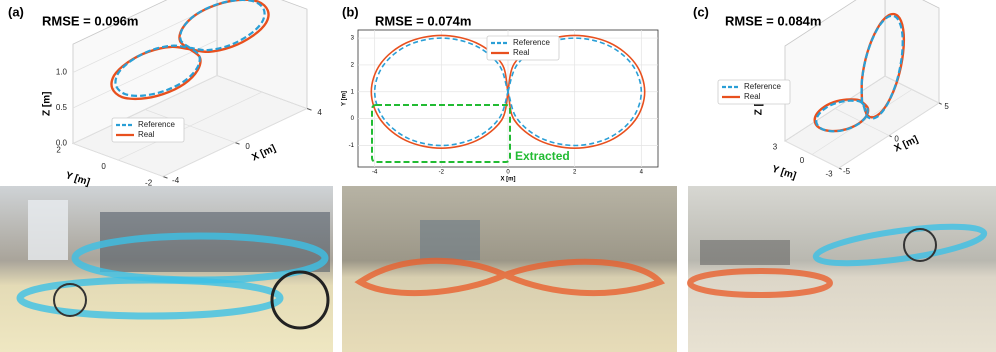  What do you see at coordinates (841, 269) in the screenshot?
I see `photo-c` at bounding box center [841, 269].